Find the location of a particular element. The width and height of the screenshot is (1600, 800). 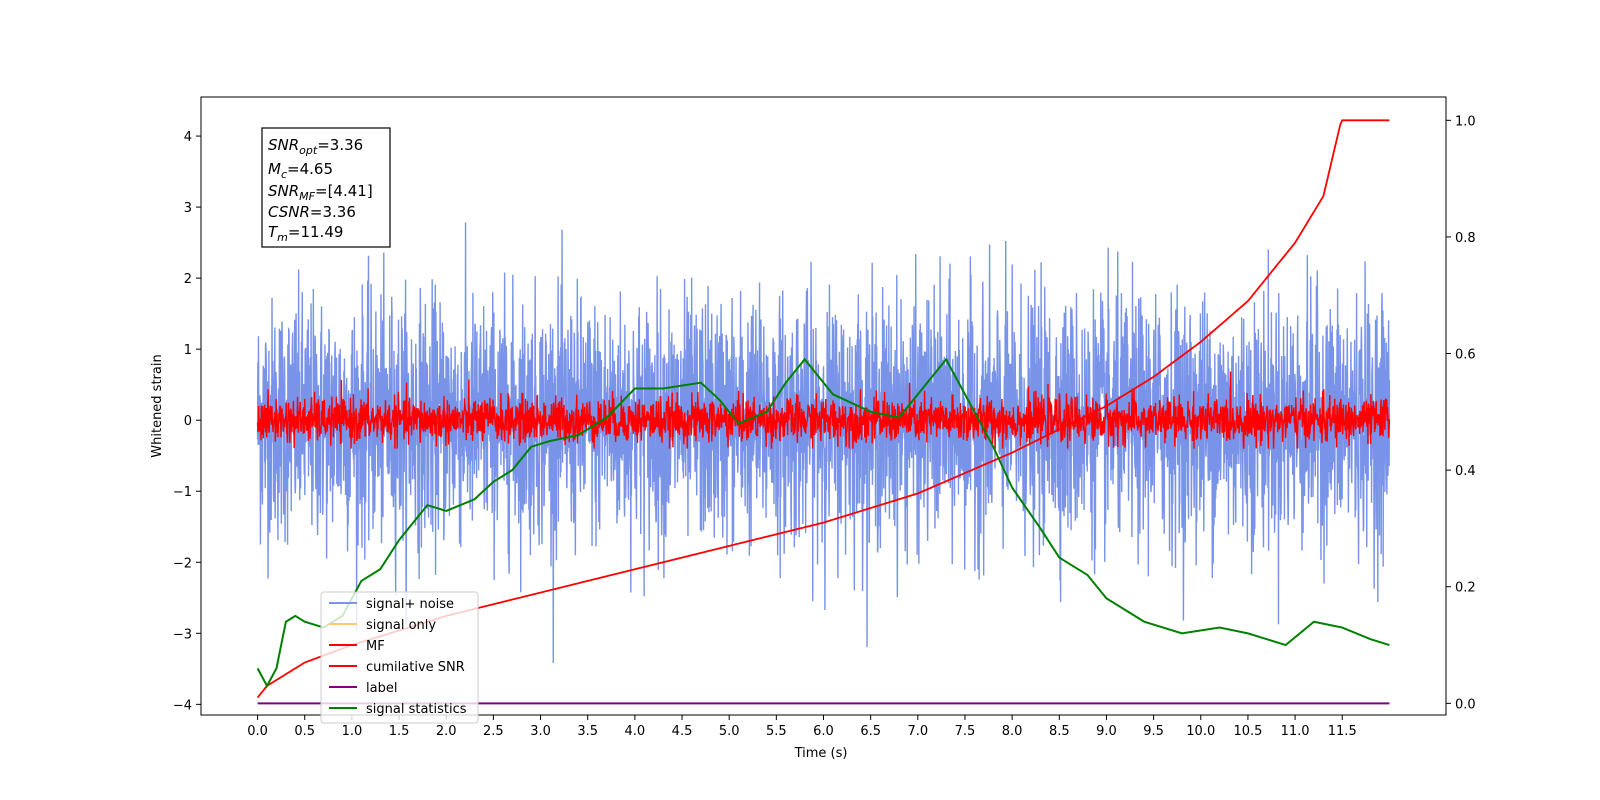

y2-tick-label: 0.2 is located at coordinates (1465, 588).